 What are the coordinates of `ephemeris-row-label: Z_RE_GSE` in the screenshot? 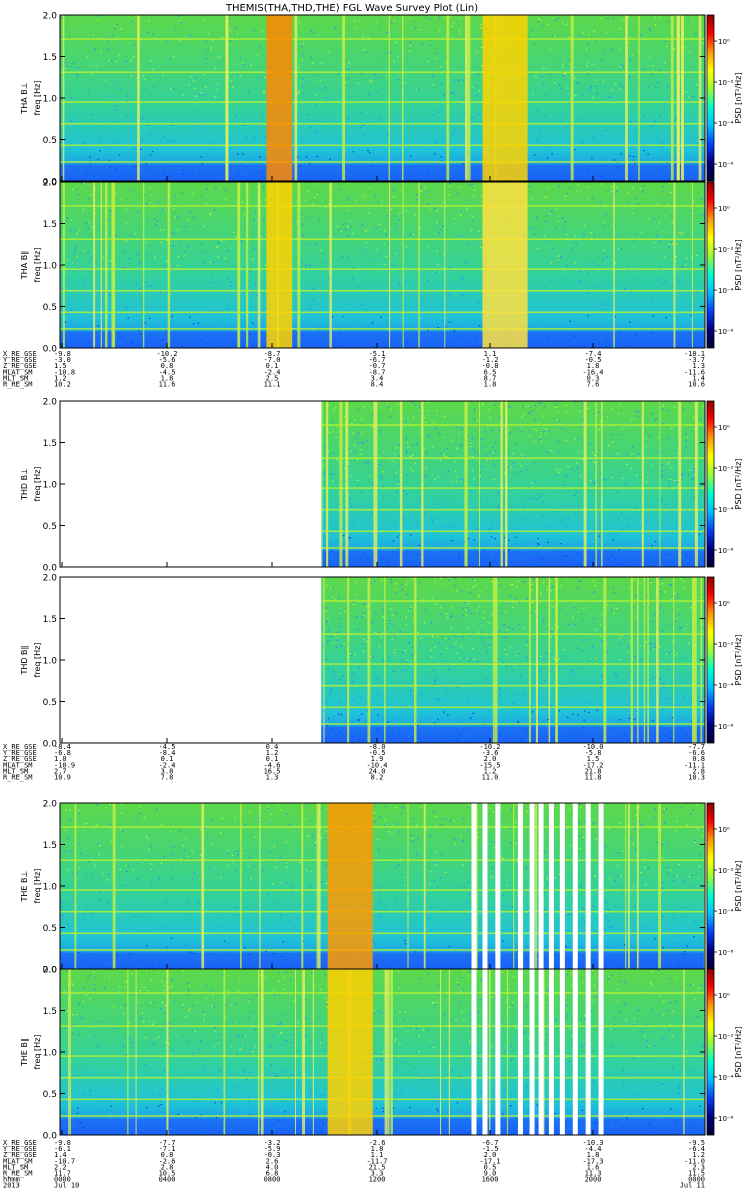 It's located at (20, 759).